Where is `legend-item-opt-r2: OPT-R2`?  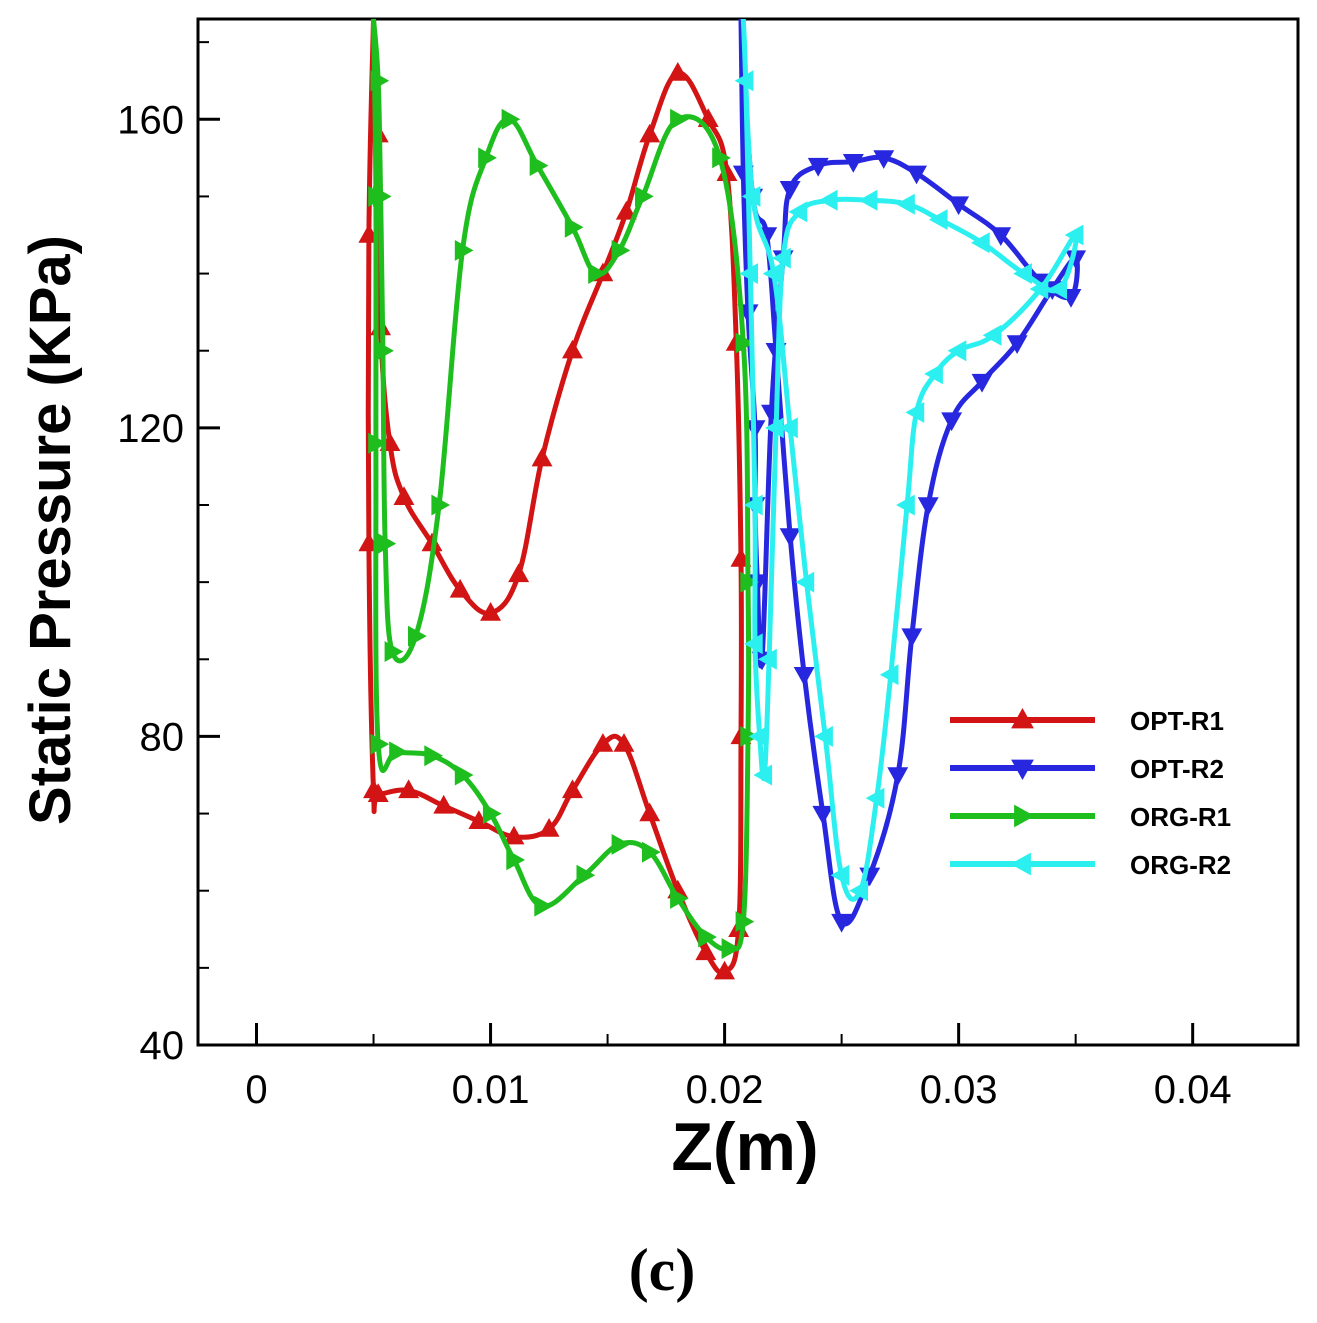 legend-item-opt-r2: OPT-R2 is located at coordinates (1087, 769).